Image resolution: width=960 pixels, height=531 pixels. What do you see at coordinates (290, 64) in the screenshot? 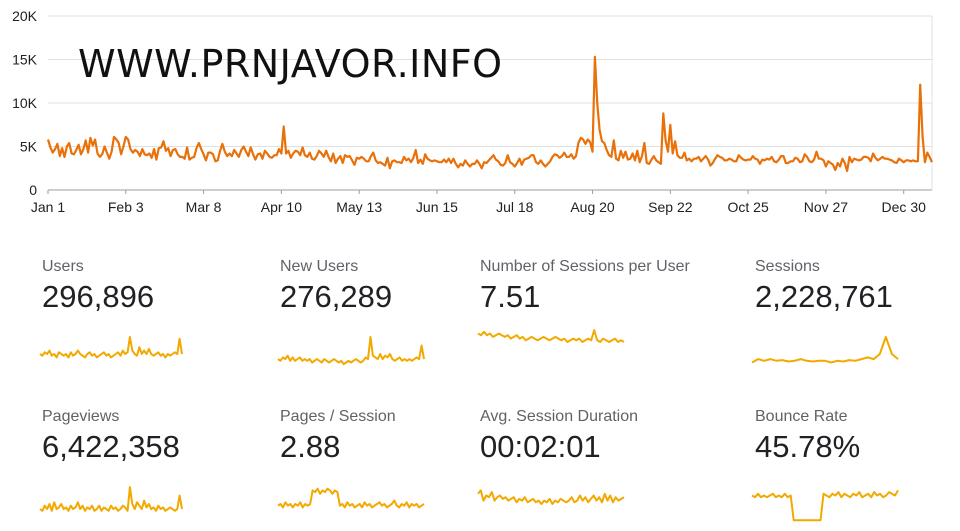
I see `watermark-text: WWW.PRNJAVOR.INFO` at bounding box center [290, 64].